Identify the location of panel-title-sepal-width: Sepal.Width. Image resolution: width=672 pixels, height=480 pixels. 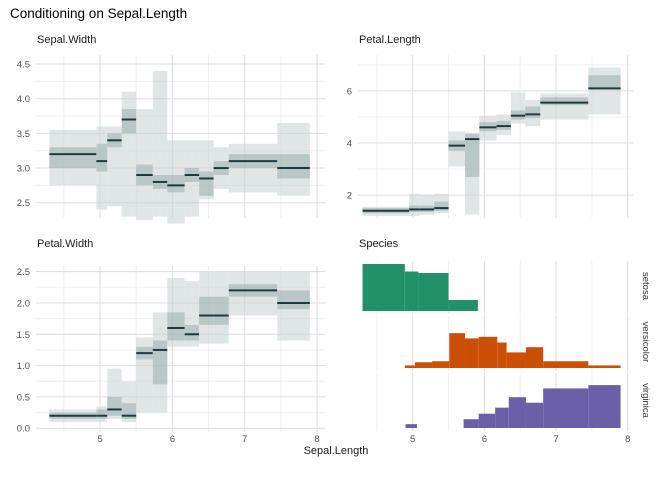
(67, 40).